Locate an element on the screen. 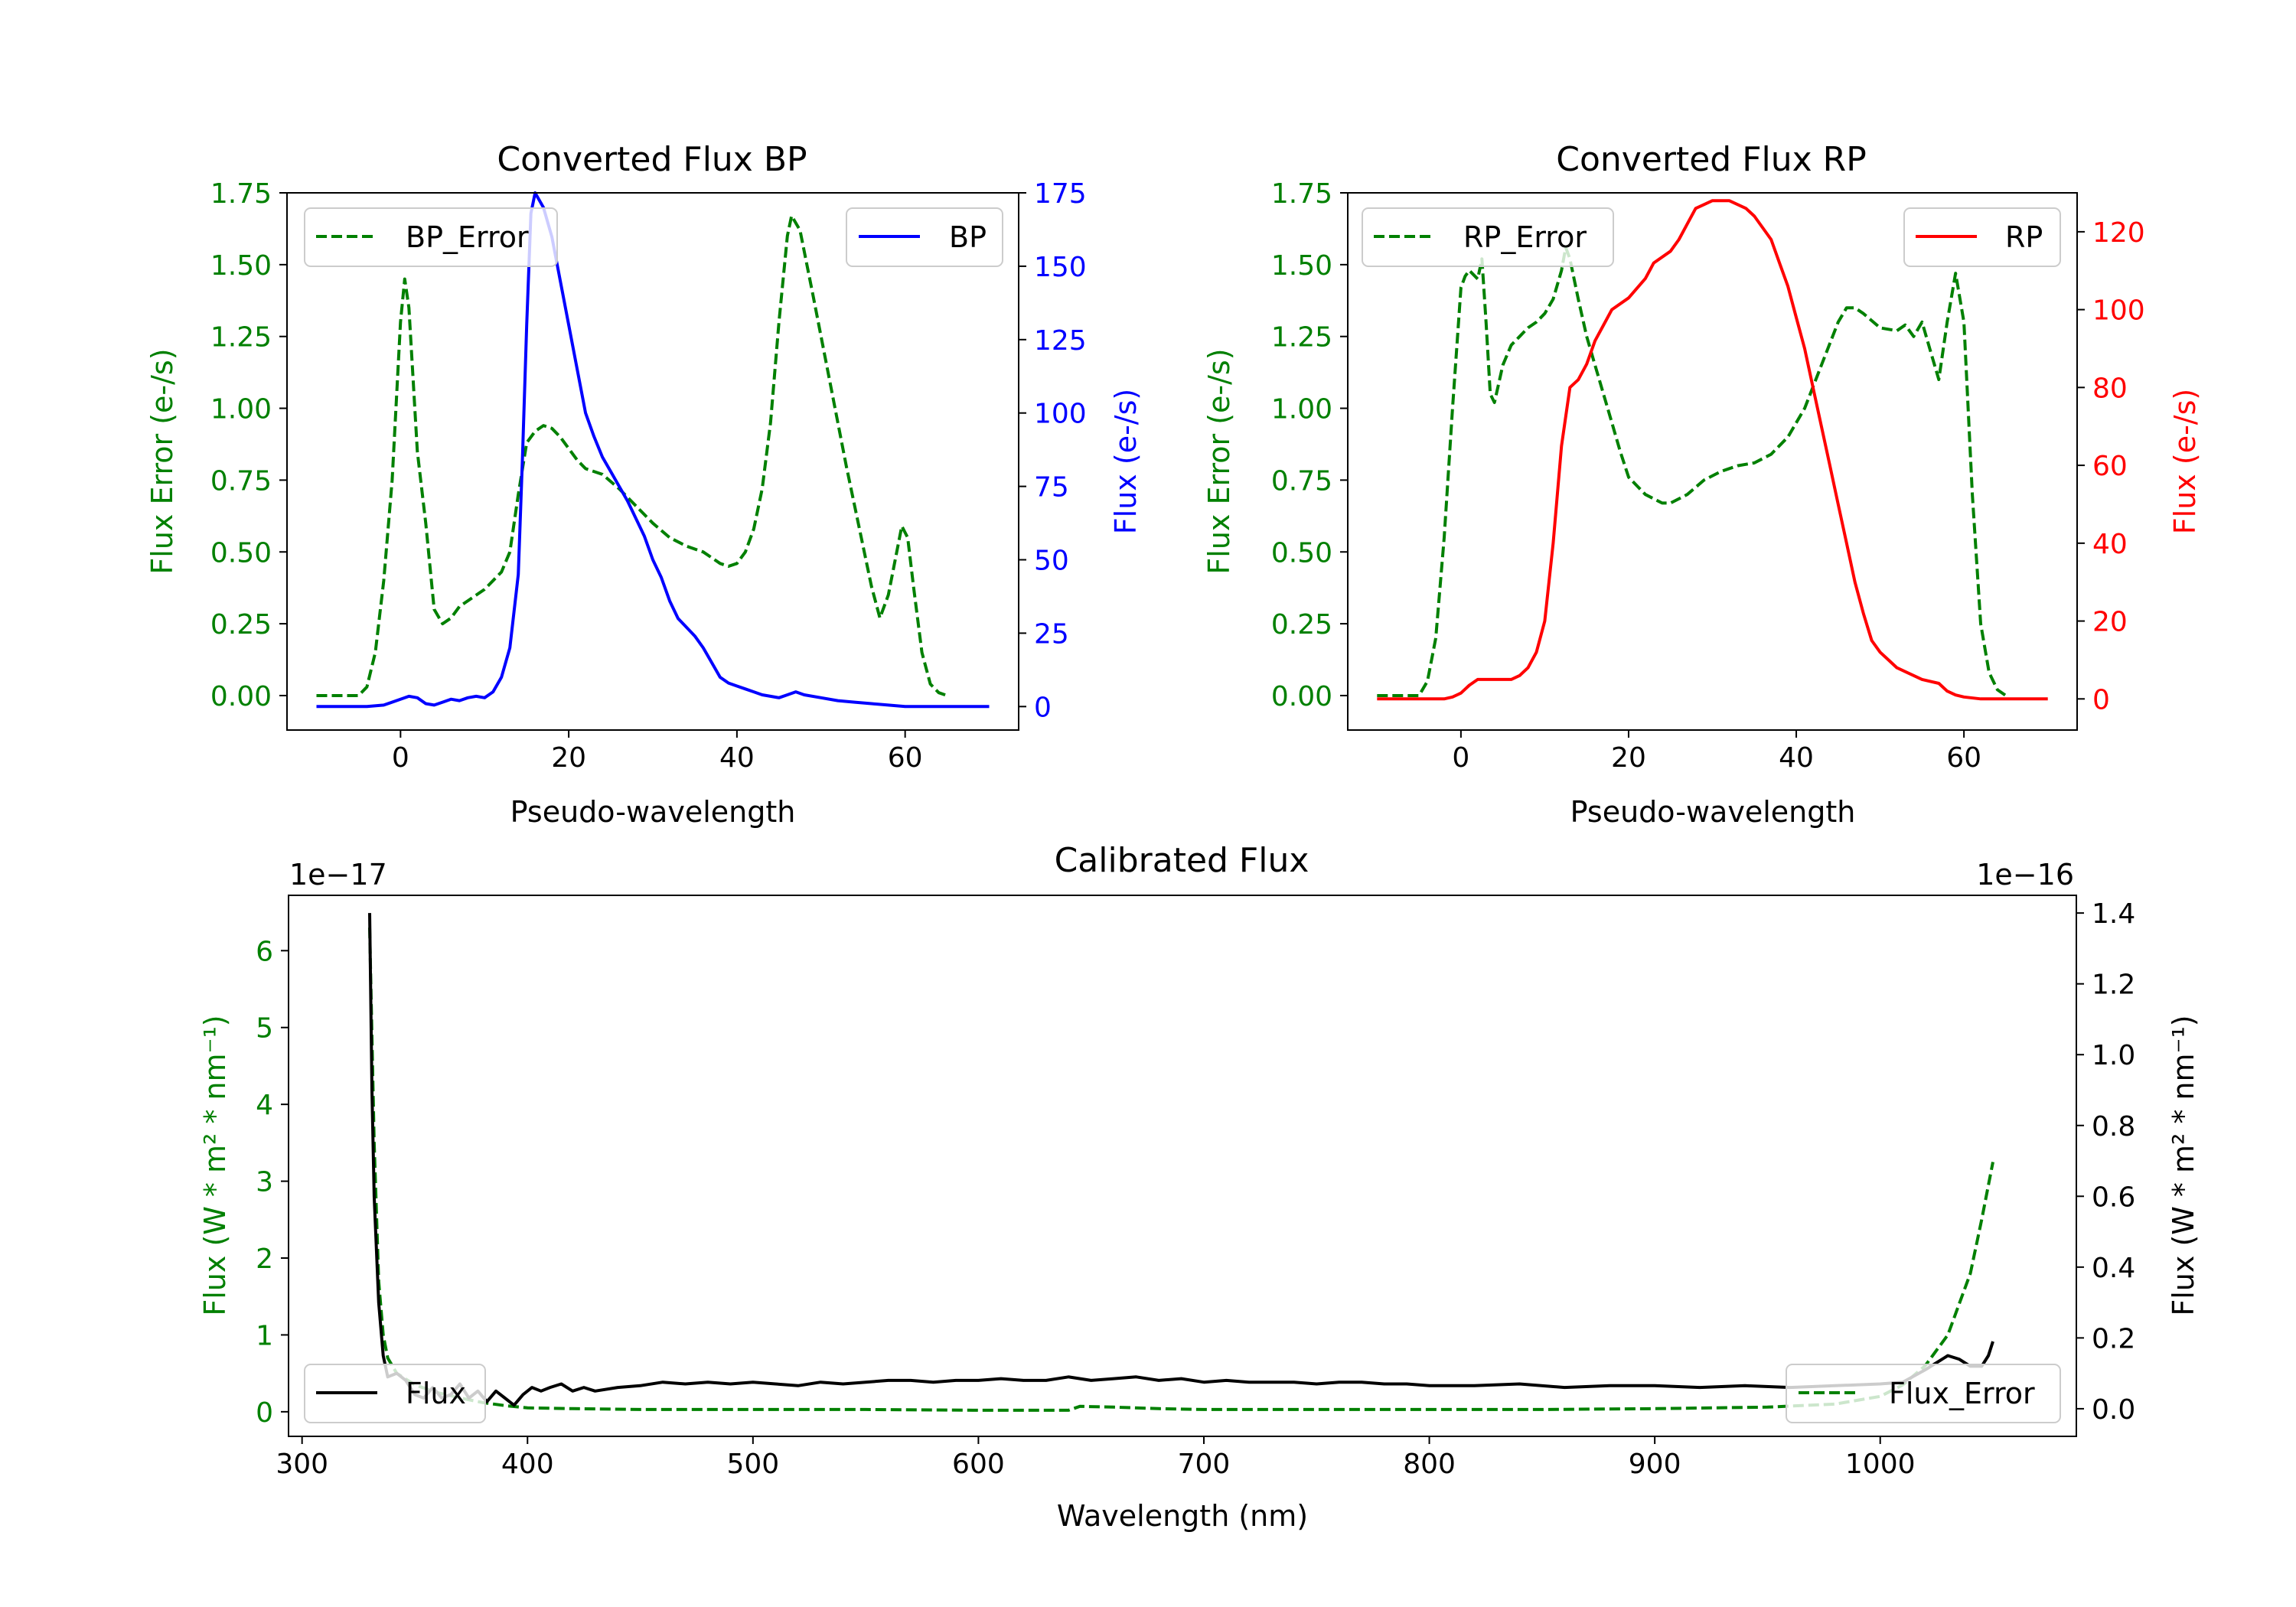  cal-offset-right: 1e−16 is located at coordinates (2025, 875).